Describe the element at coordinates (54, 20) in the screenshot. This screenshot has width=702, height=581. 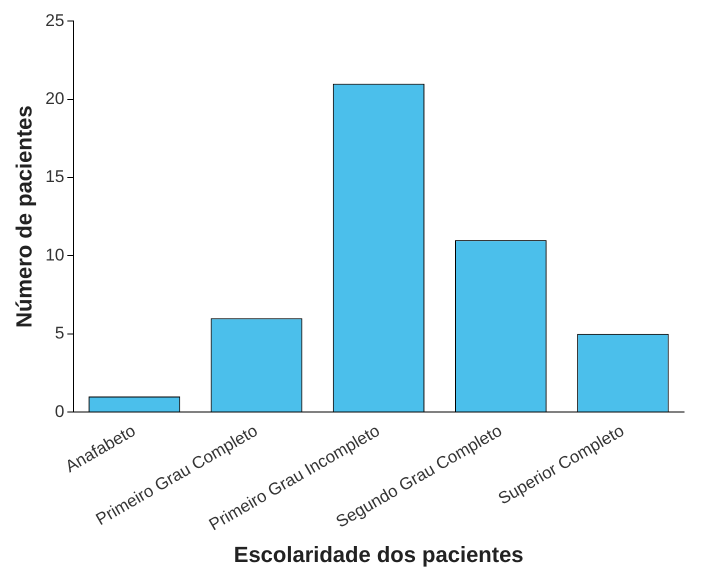
I see `y-tick-label: 25` at that location.